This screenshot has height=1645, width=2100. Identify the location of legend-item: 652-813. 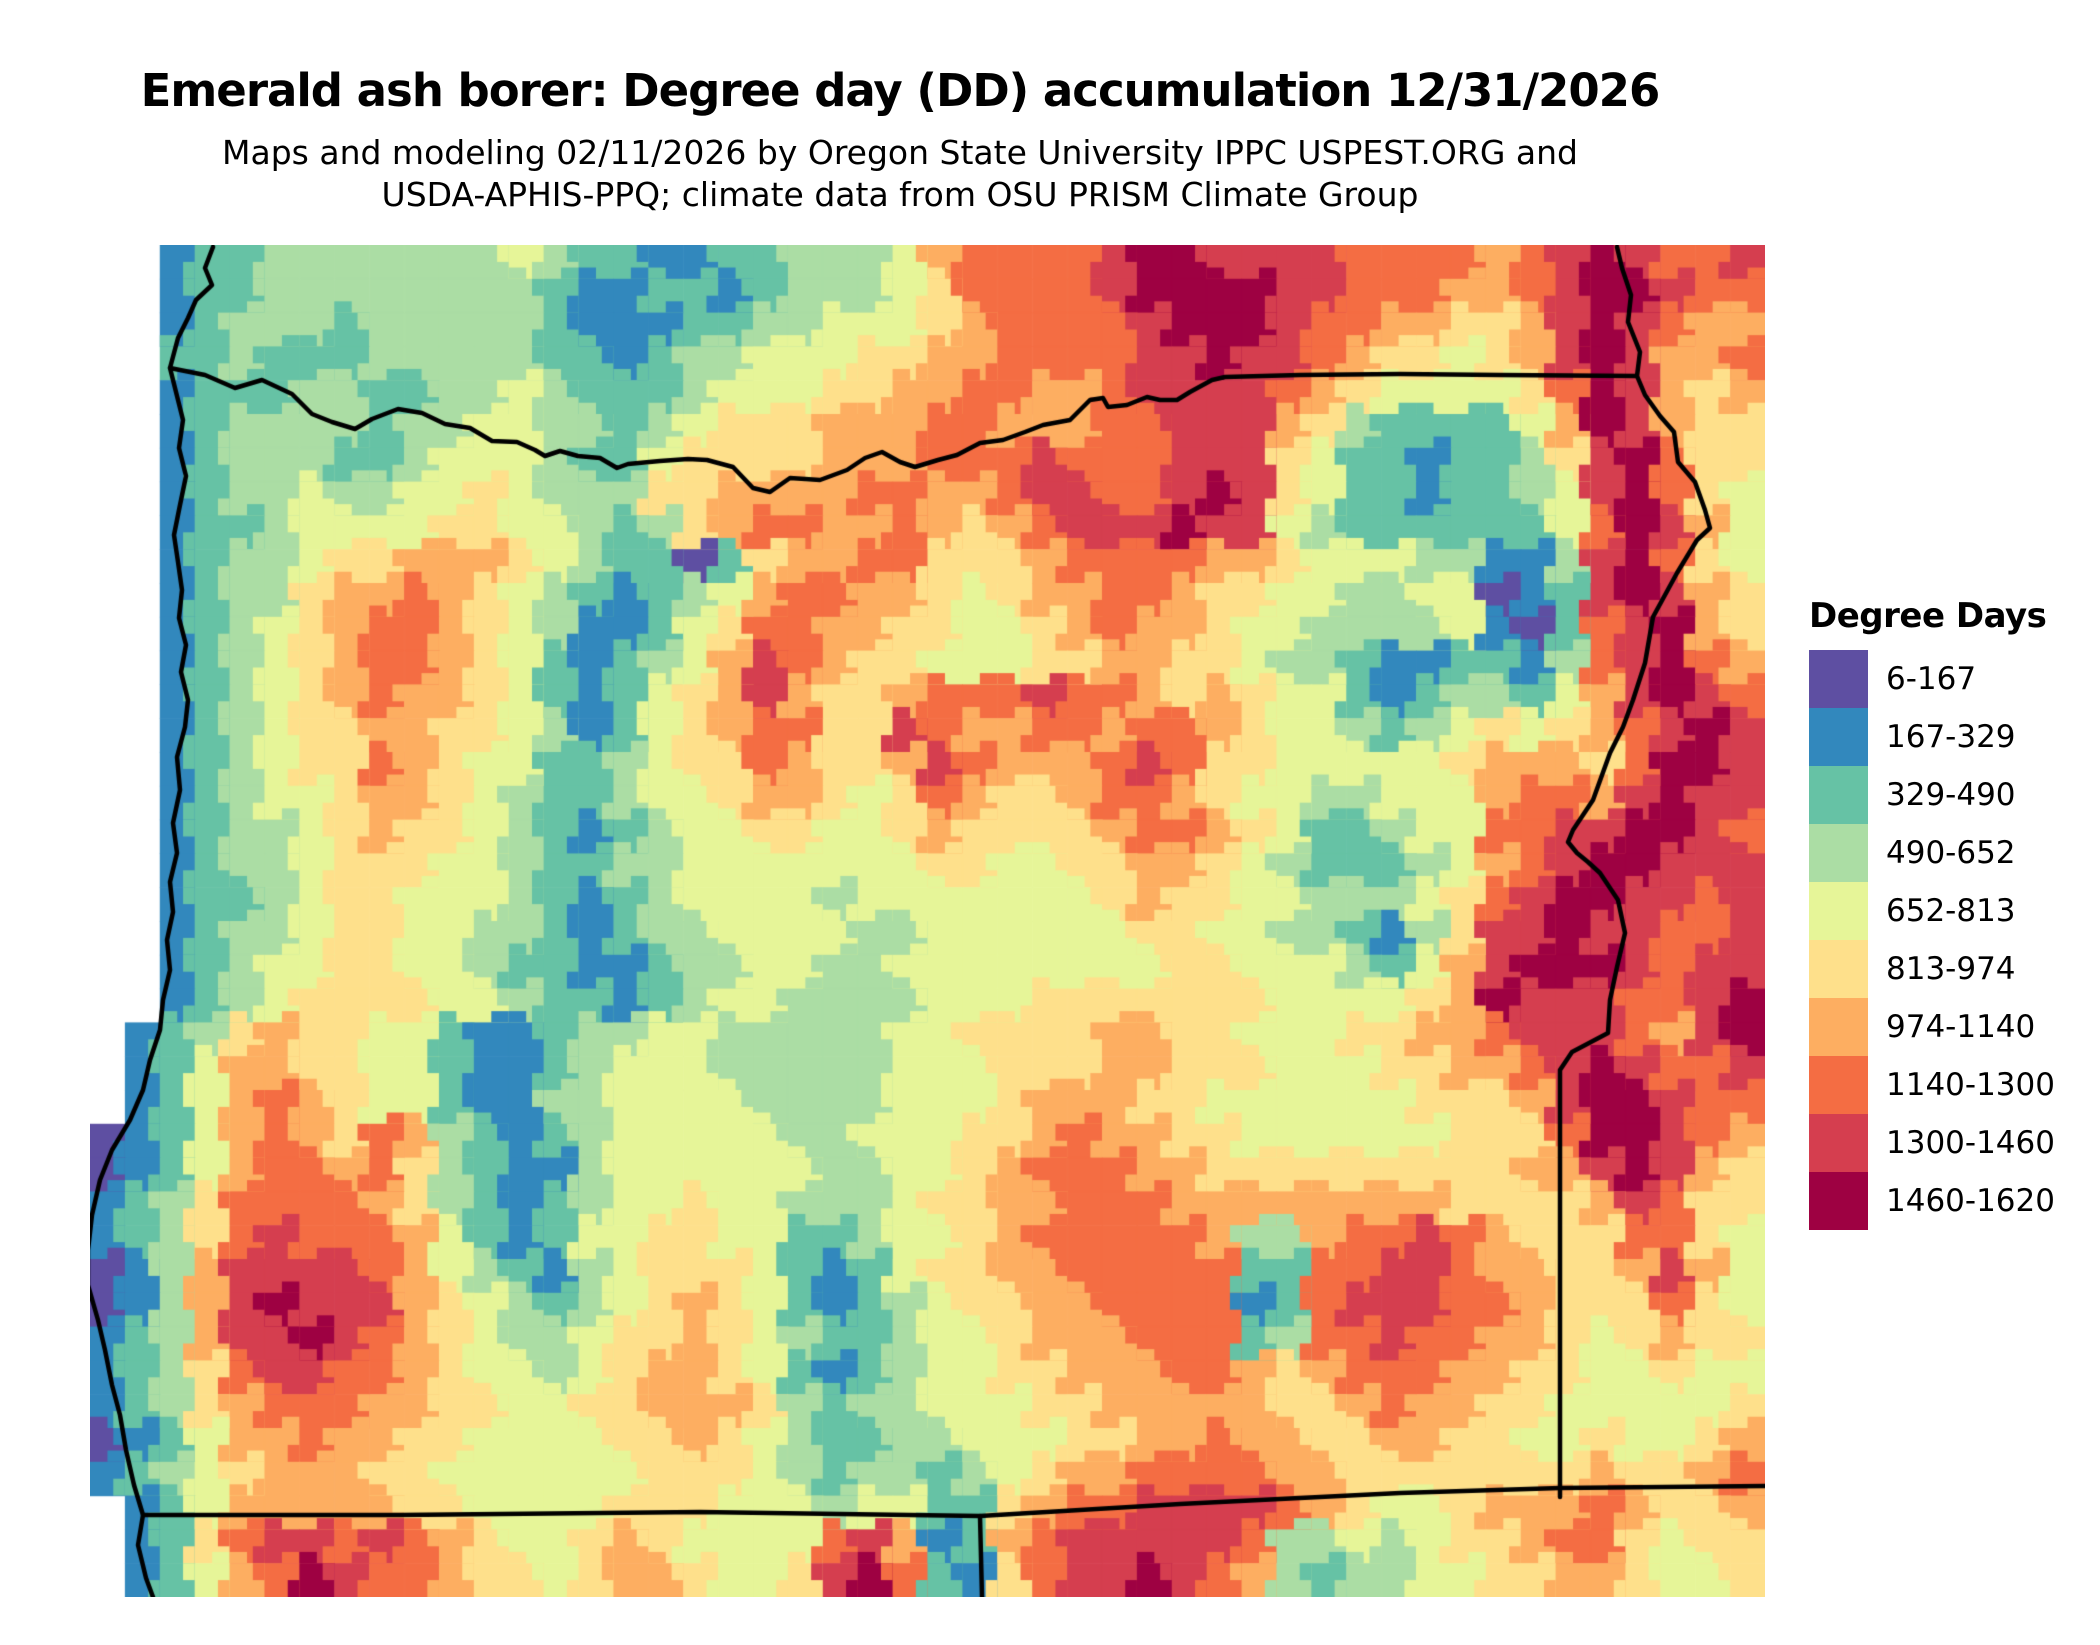
(1954, 911).